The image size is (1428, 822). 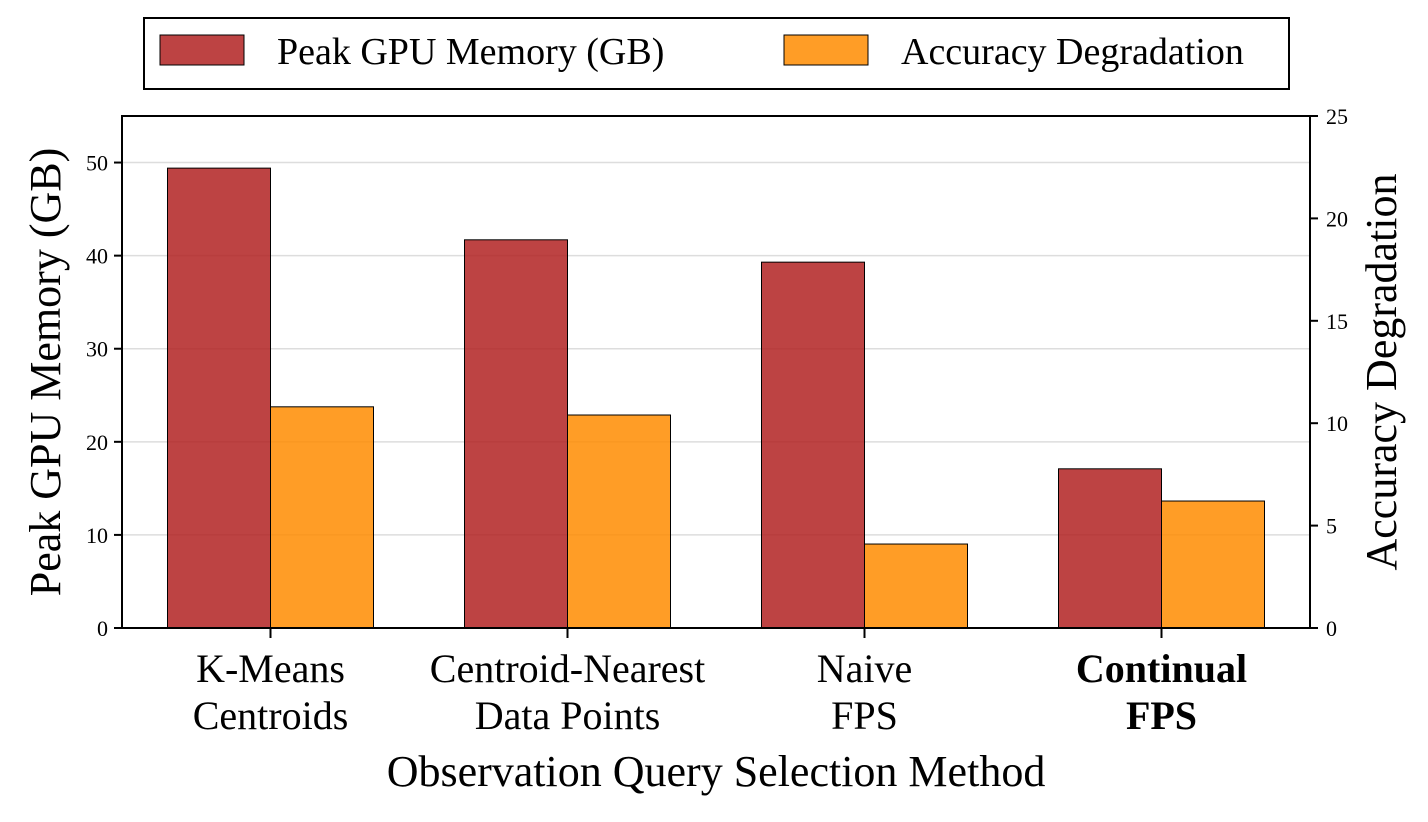 I want to click on right-tick-label: 25, so click(x=1337, y=116).